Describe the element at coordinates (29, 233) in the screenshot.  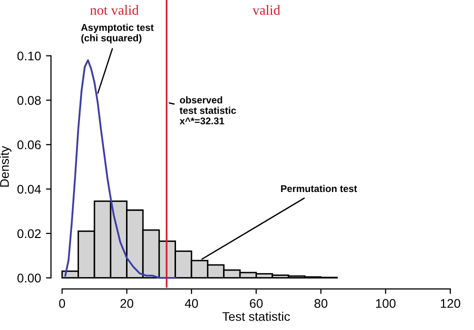
I see `y-tick-label: 0.02` at that location.